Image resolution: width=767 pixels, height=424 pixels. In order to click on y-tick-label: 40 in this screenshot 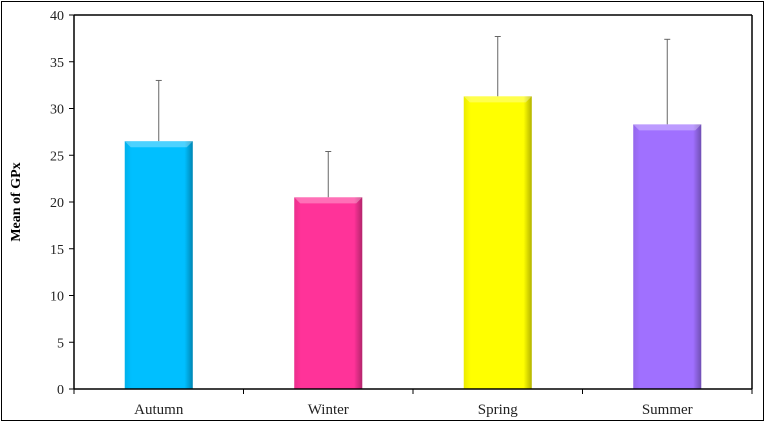, I will do `click(57, 16)`.